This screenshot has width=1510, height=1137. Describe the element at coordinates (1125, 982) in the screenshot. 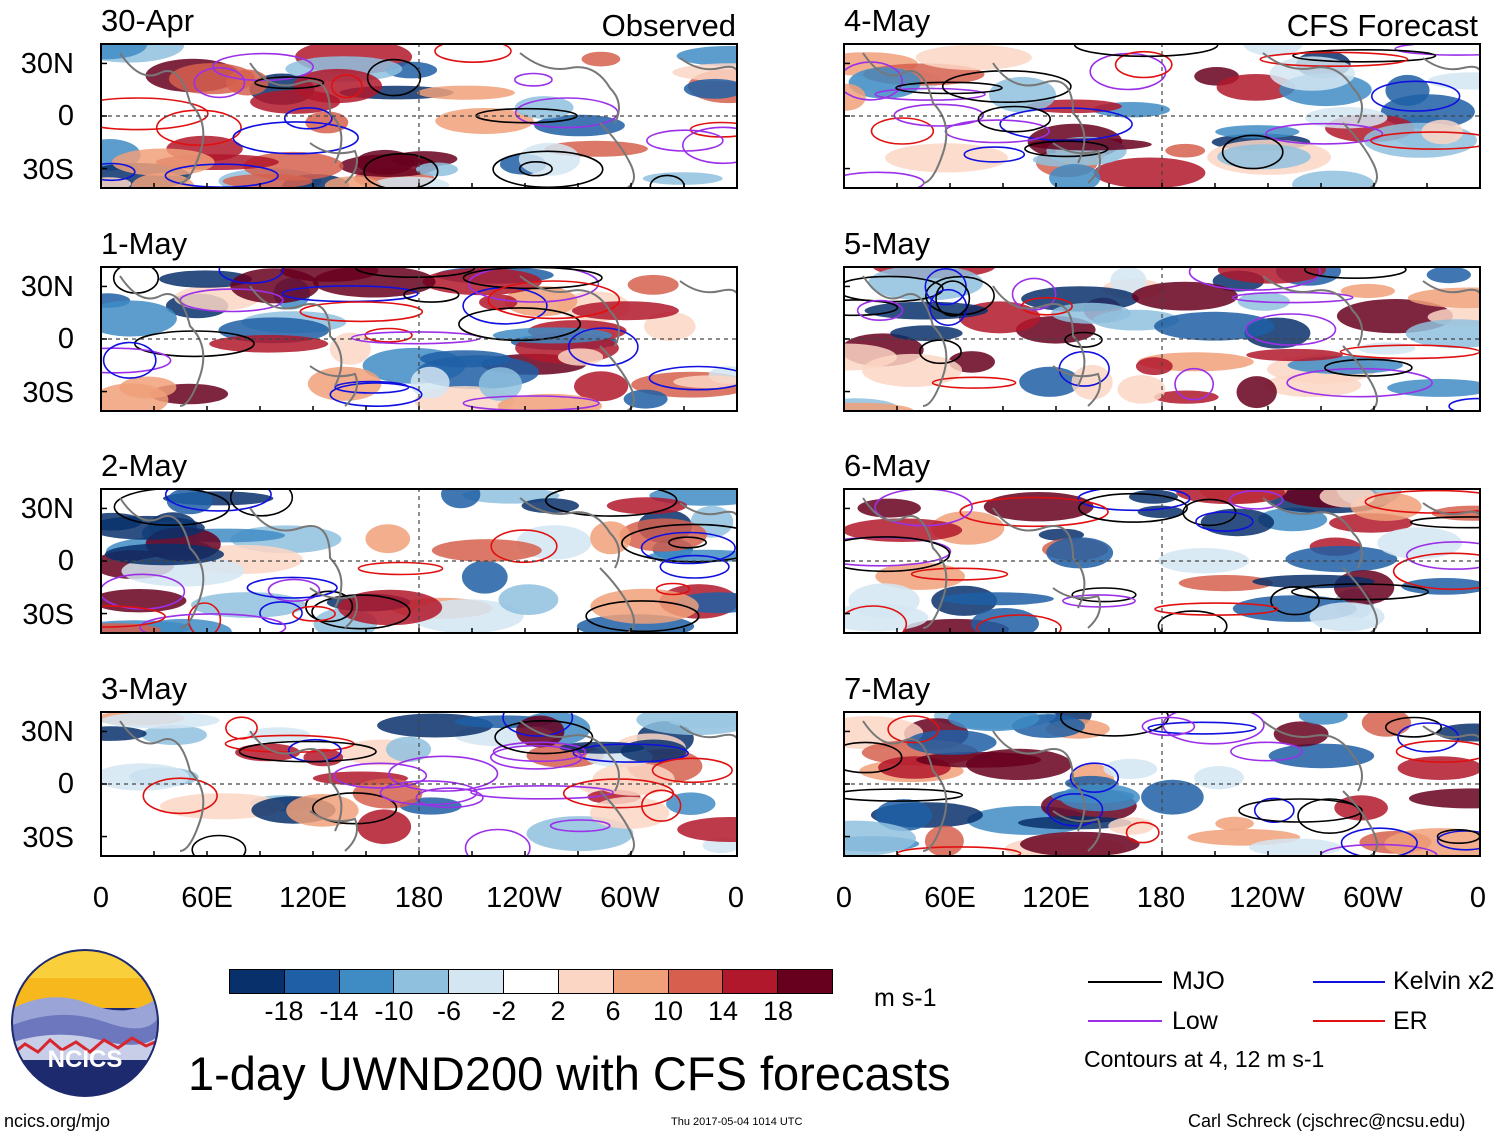

I see `legend-line-mjo` at that location.